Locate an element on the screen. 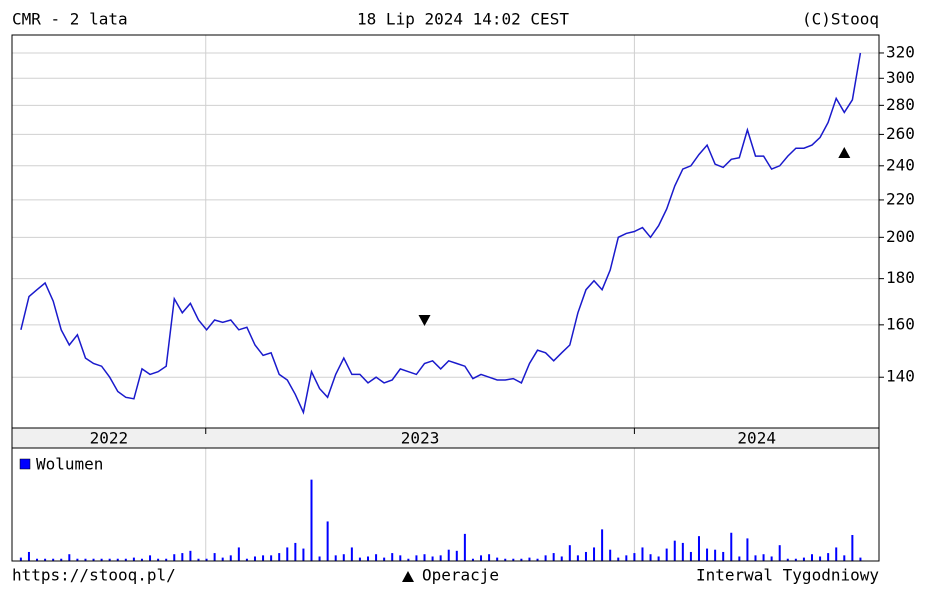  legend-label: Wolumen is located at coordinates (69, 464).